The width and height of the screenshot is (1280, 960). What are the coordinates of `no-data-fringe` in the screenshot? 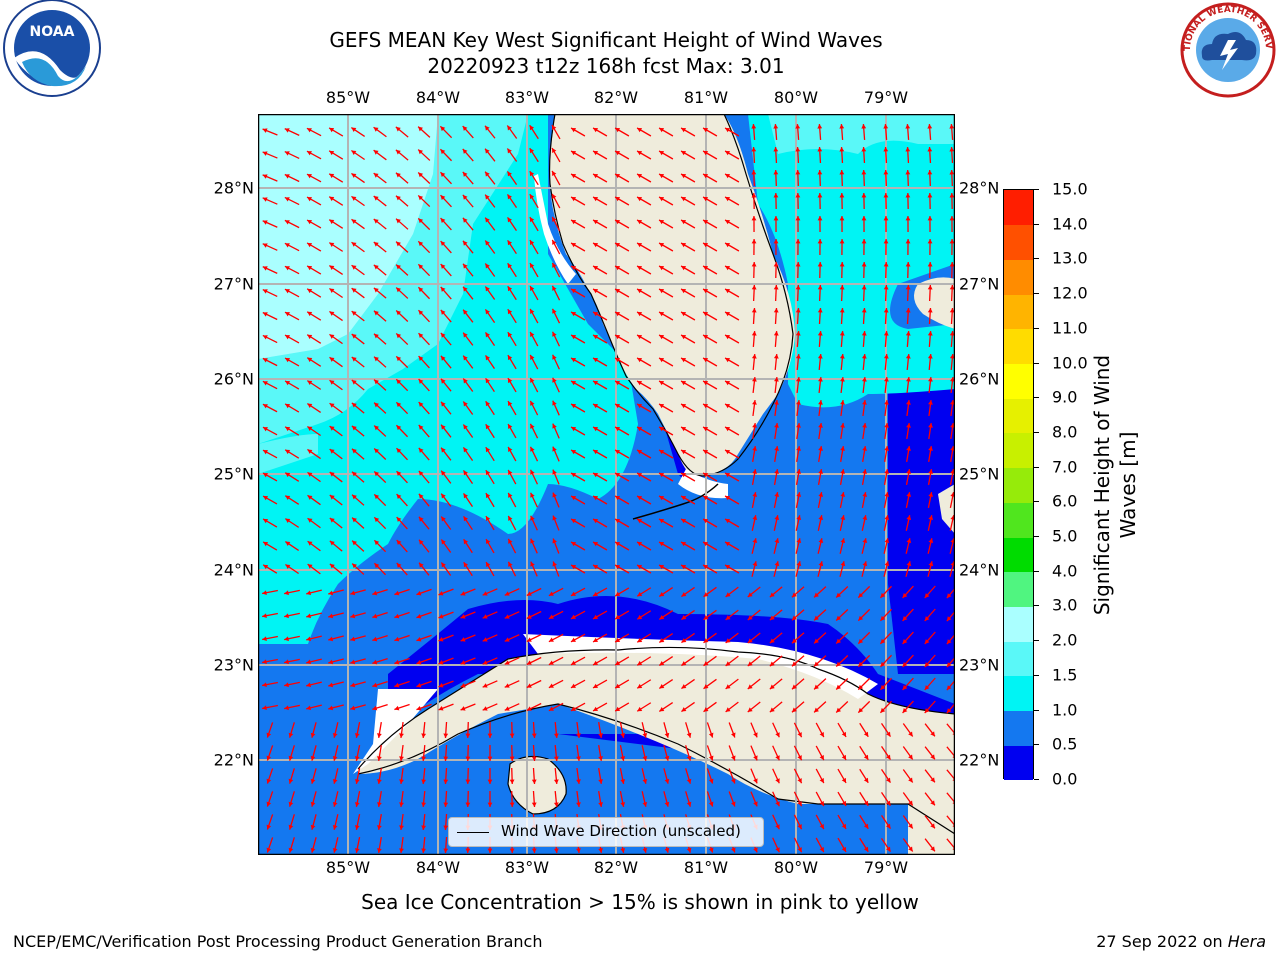 It's located at (555, 229).